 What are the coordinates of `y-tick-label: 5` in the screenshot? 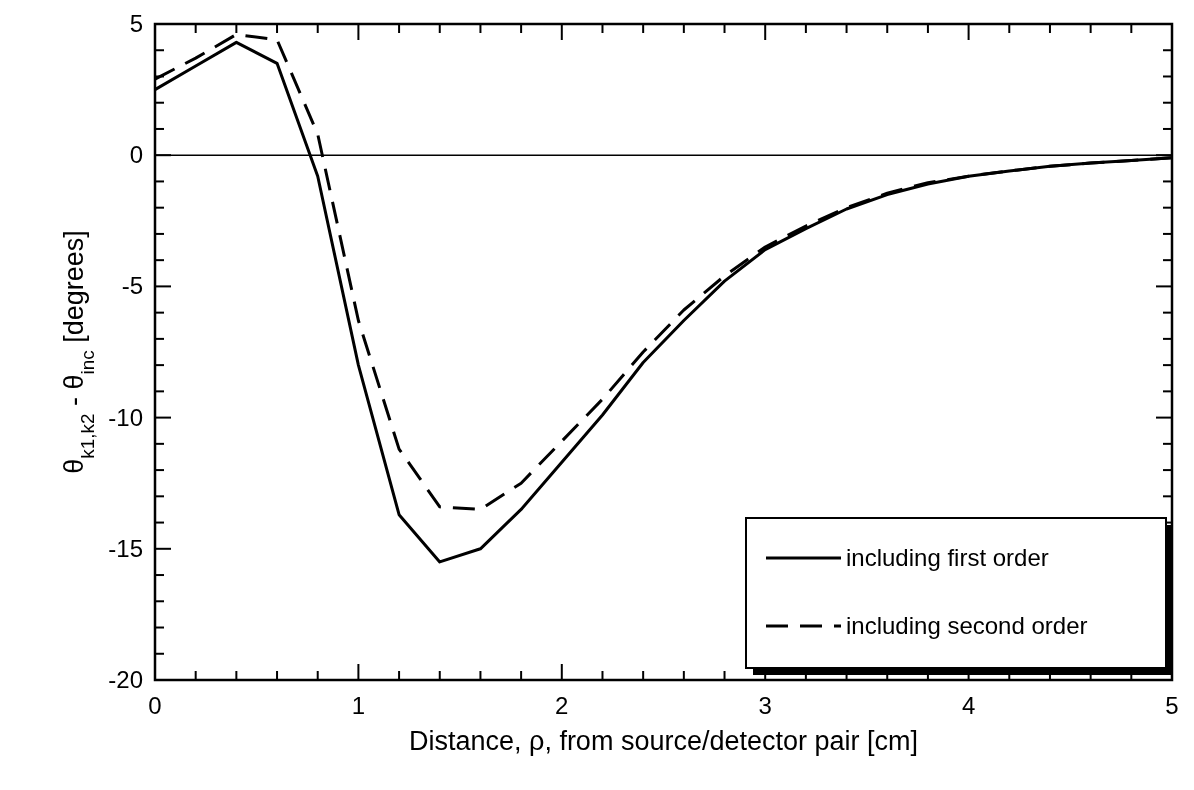 It's located at (136, 23).